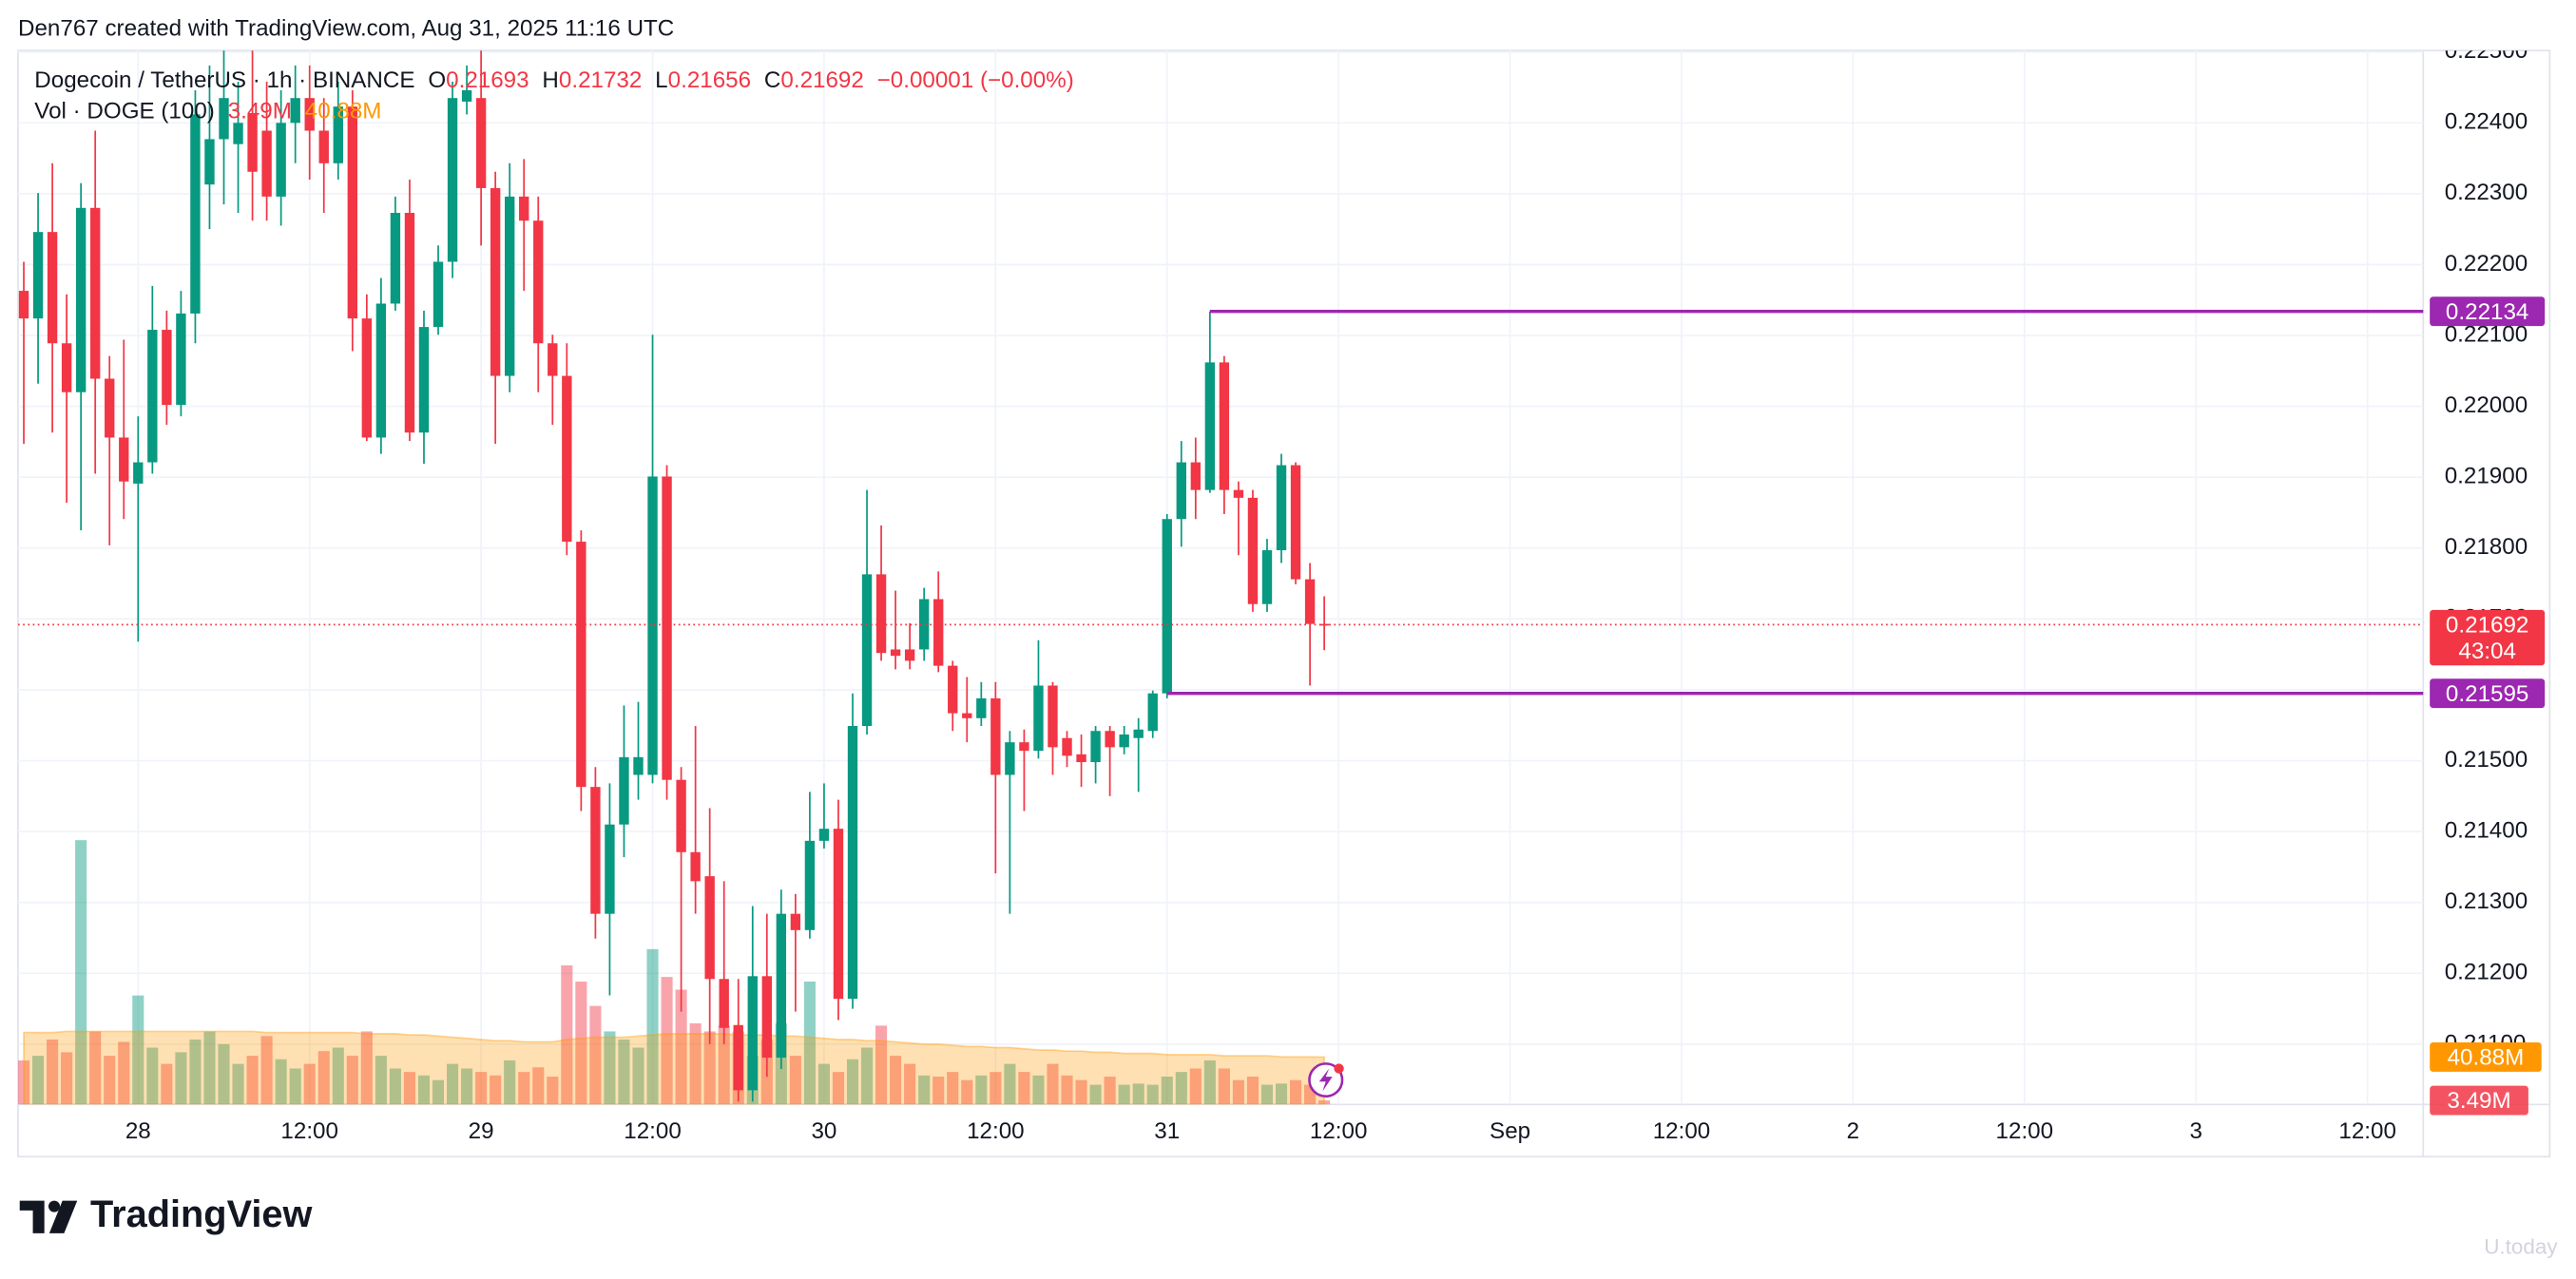 The width and height of the screenshot is (2576, 1279). What do you see at coordinates (2486, 264) in the screenshot?
I see `y-tick-label: 0.22200` at bounding box center [2486, 264].